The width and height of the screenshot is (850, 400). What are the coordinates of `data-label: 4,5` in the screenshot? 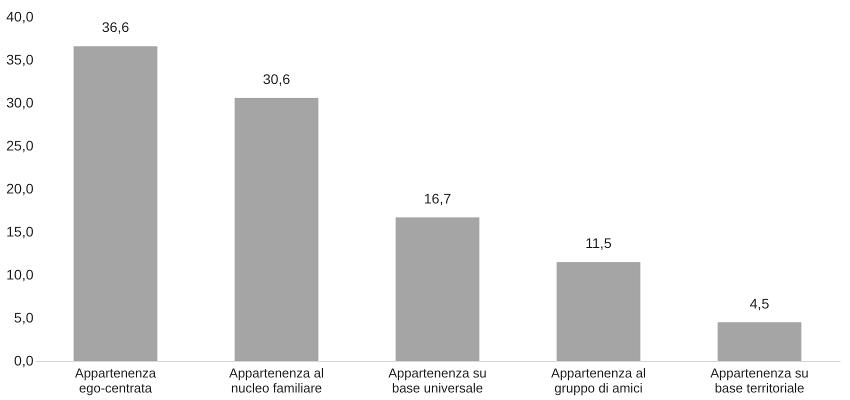 It's located at (760, 303).